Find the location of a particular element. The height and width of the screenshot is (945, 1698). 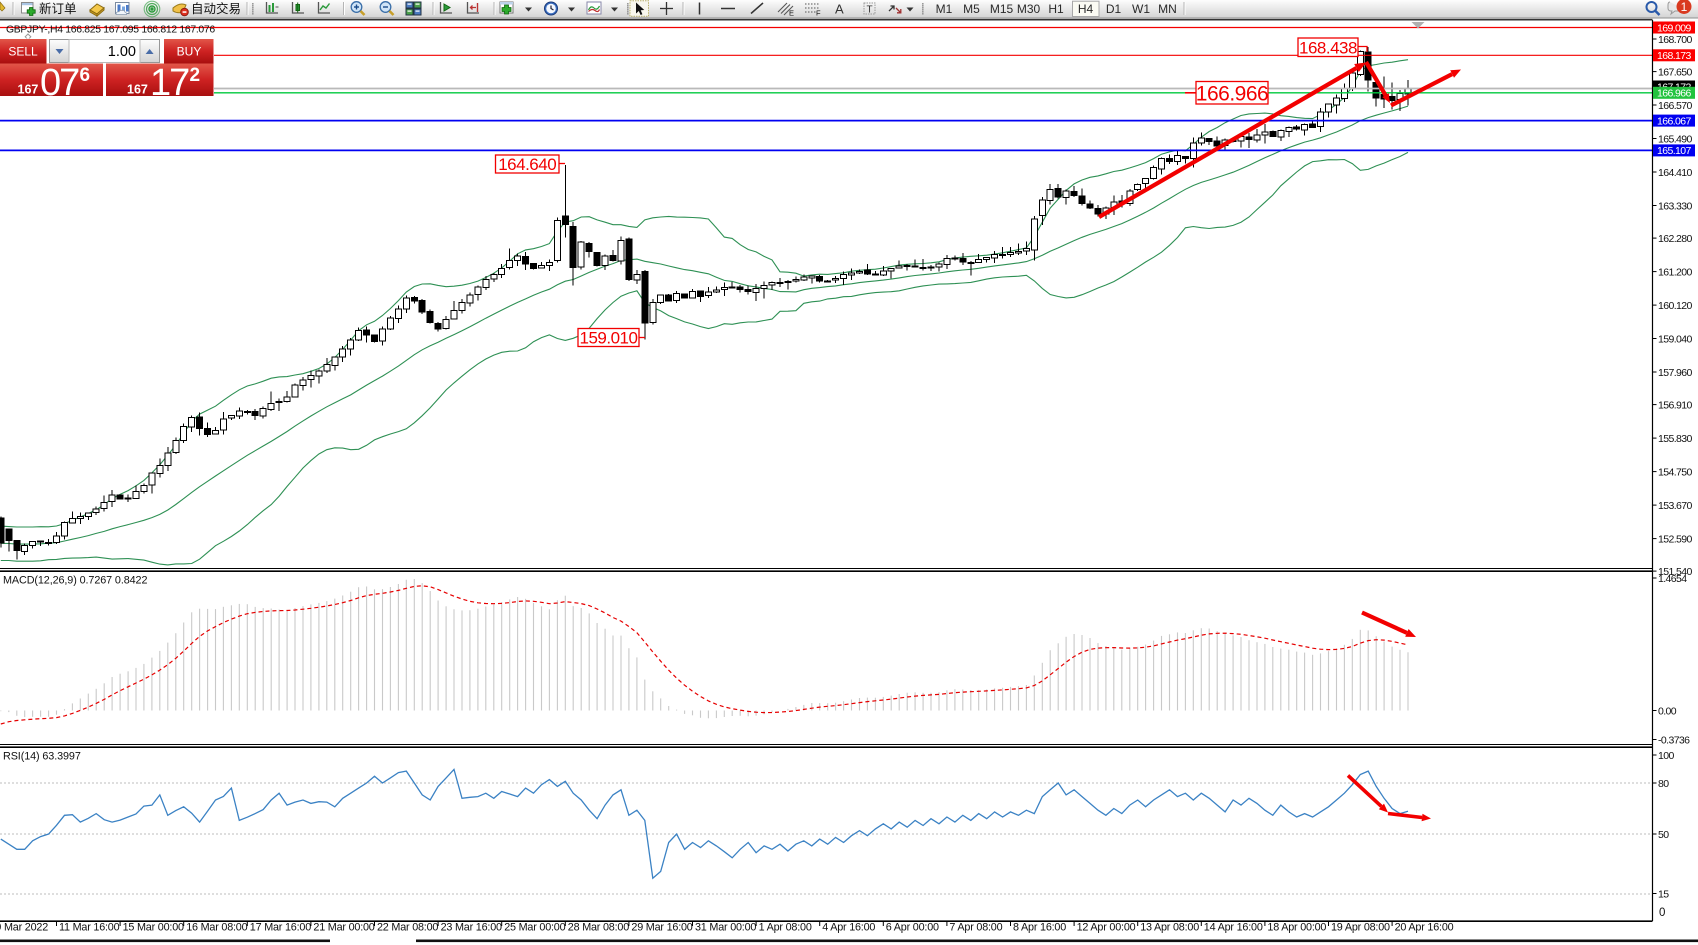

svg-text: 20 Apr 16:00 is located at coordinates (1424, 928).